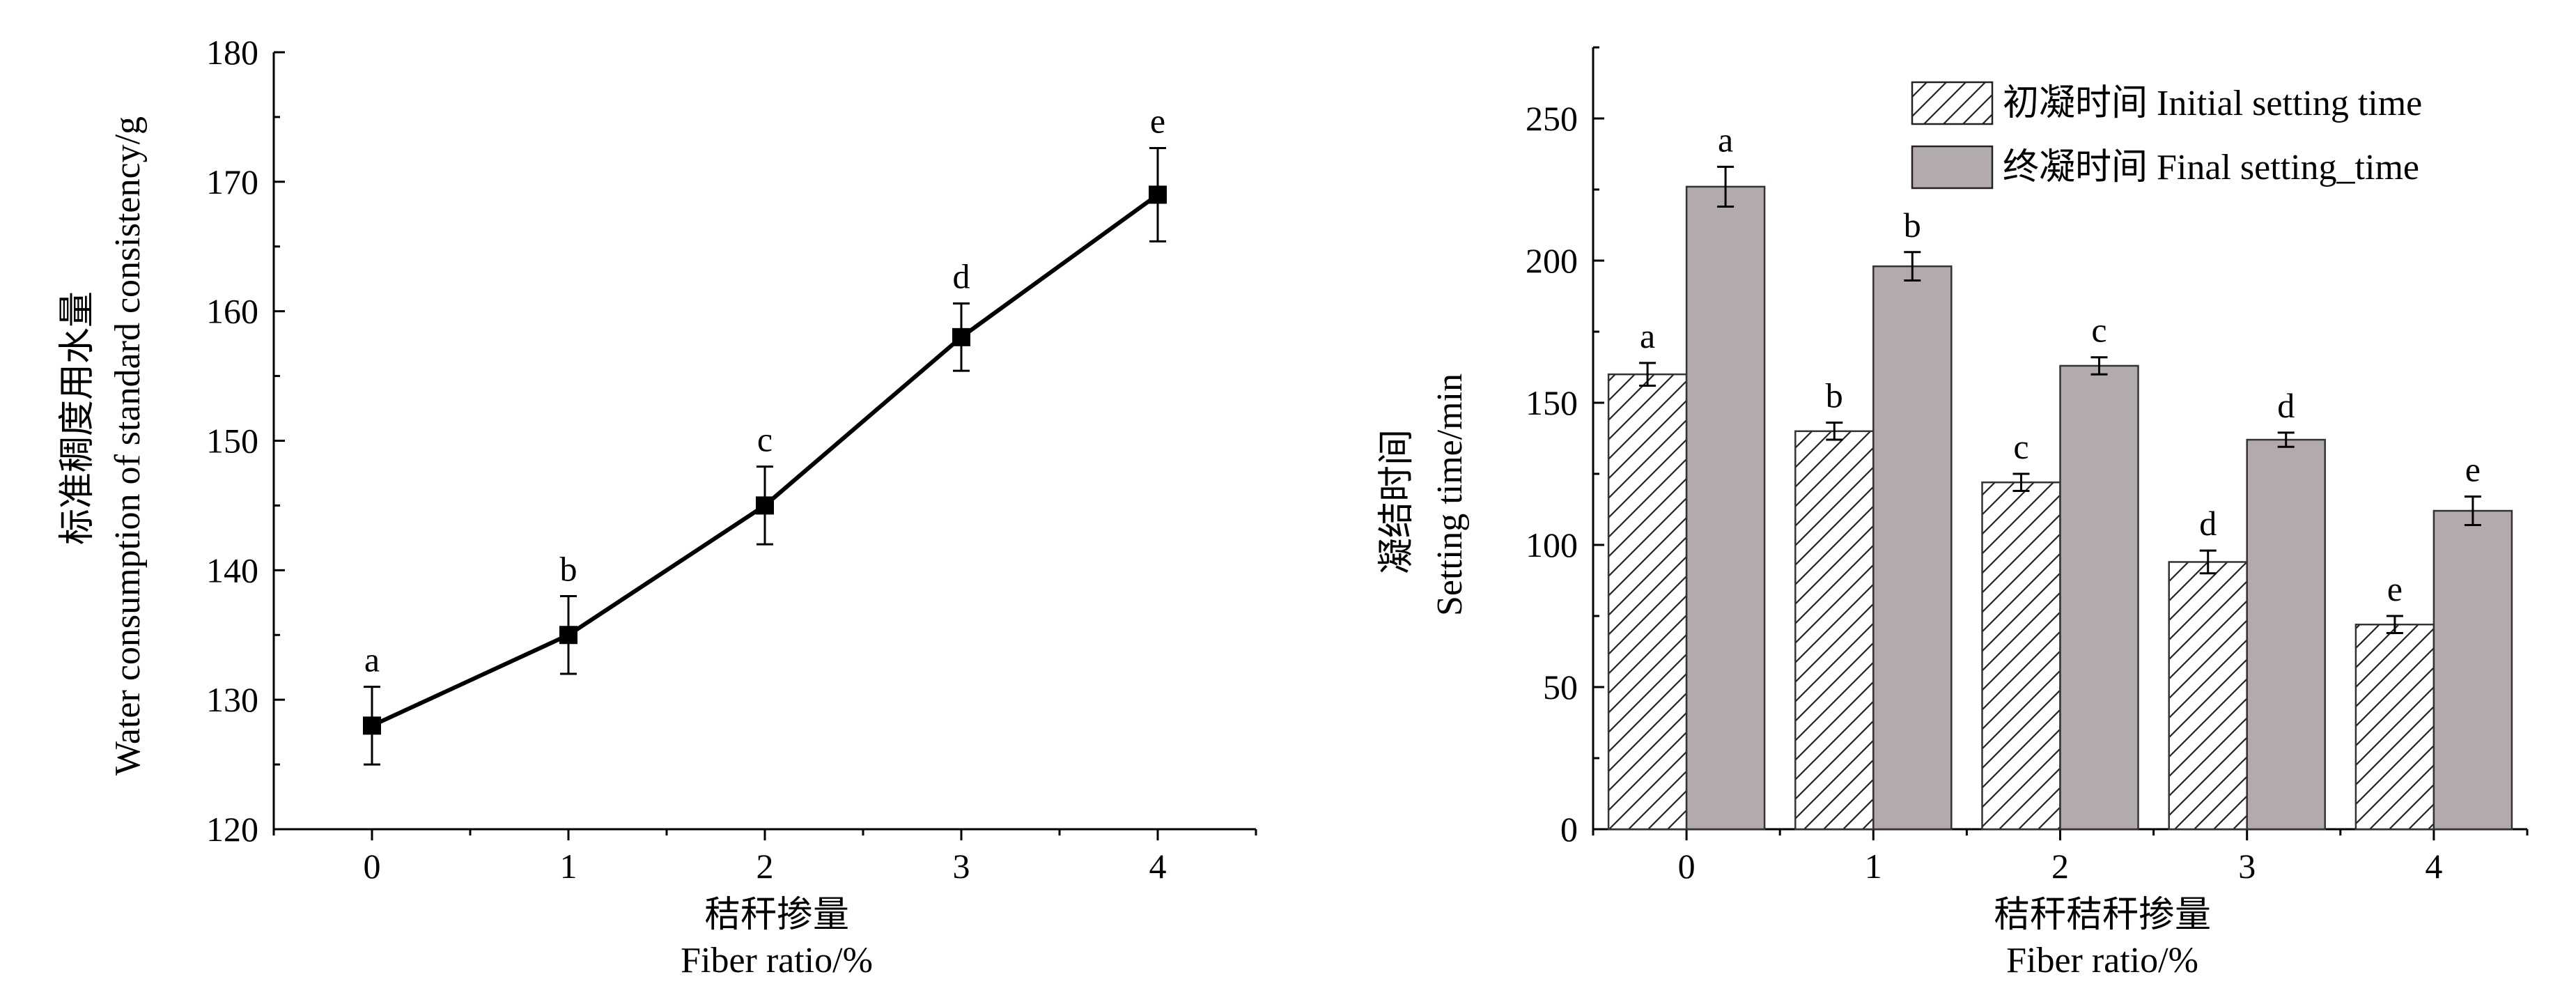 Image resolution: width=2576 pixels, height=986 pixels. What do you see at coordinates (2102, 915) in the screenshot?
I see `bar-chart-x-label: 秸秆秸秆掺量` at bounding box center [2102, 915].